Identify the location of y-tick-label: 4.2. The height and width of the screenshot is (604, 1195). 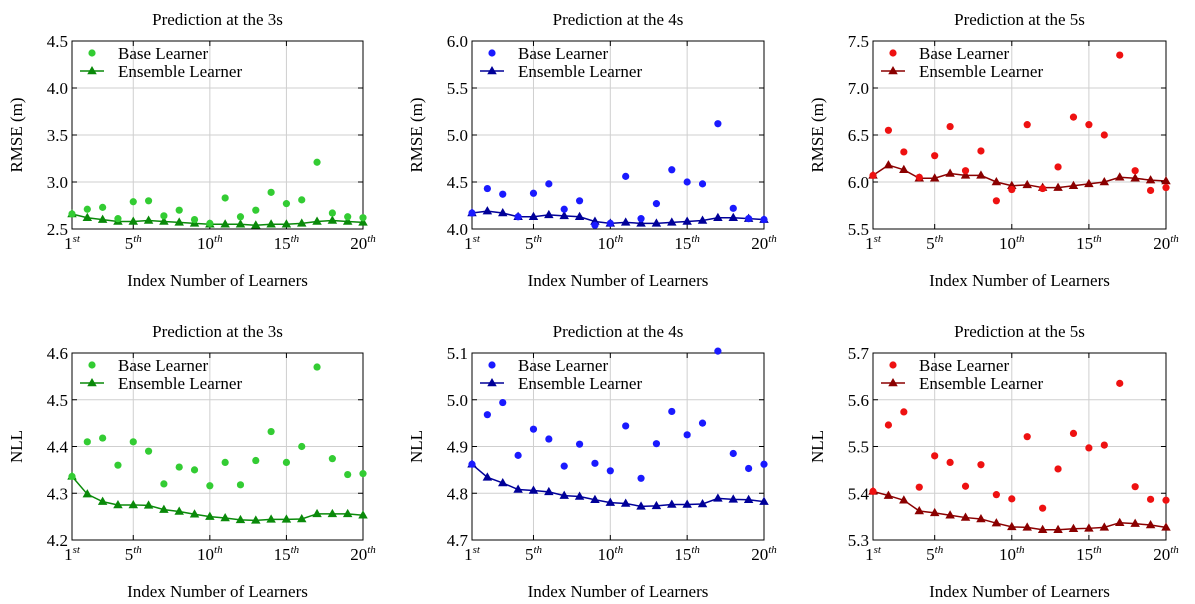
(57, 540).